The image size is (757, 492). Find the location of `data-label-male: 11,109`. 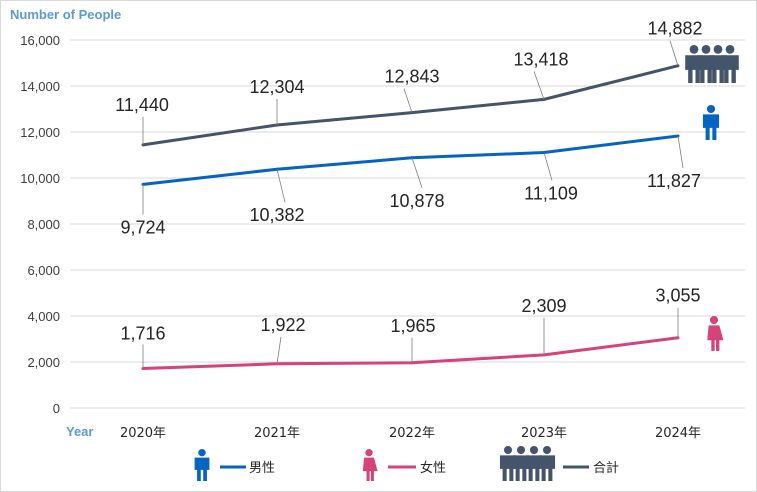

data-label-male: 11,109 is located at coordinates (551, 193).